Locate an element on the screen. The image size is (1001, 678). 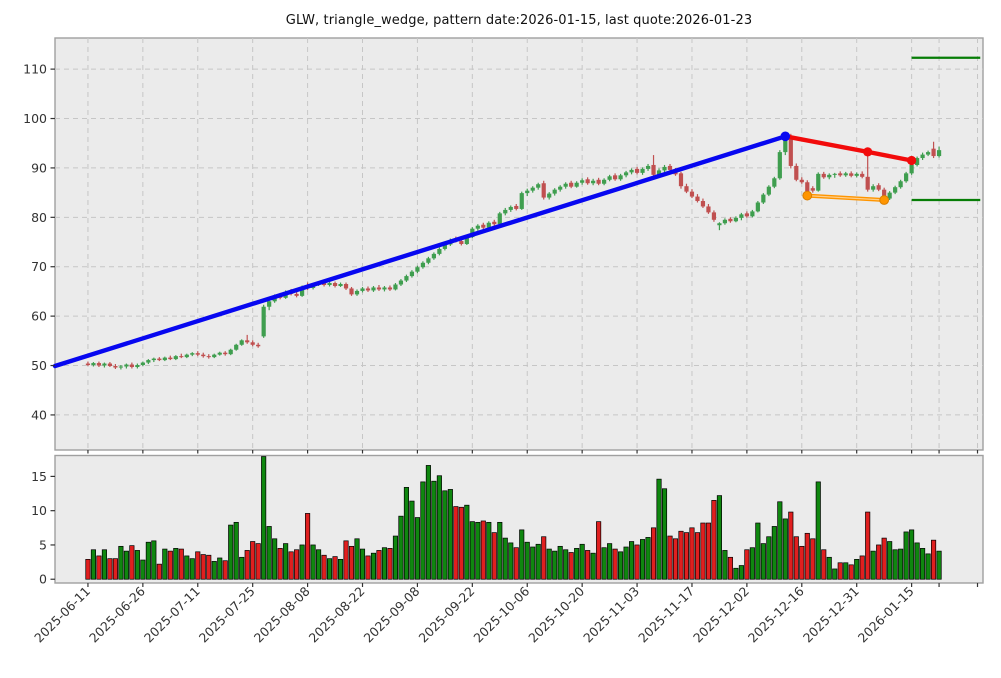
date-tick-label: 2025-08-08 is located at coordinates (282, 614).